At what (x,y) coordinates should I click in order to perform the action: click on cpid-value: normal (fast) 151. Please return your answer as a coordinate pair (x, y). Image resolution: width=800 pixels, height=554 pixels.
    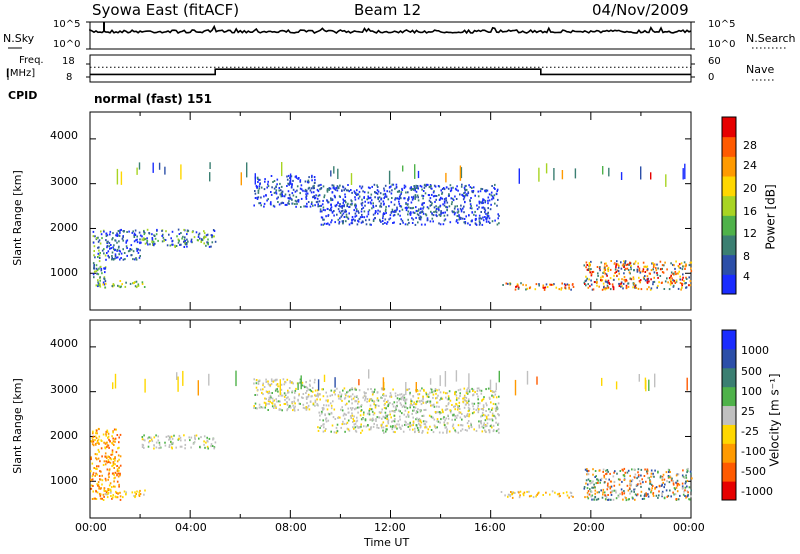
    Looking at the image, I should click on (153, 99).